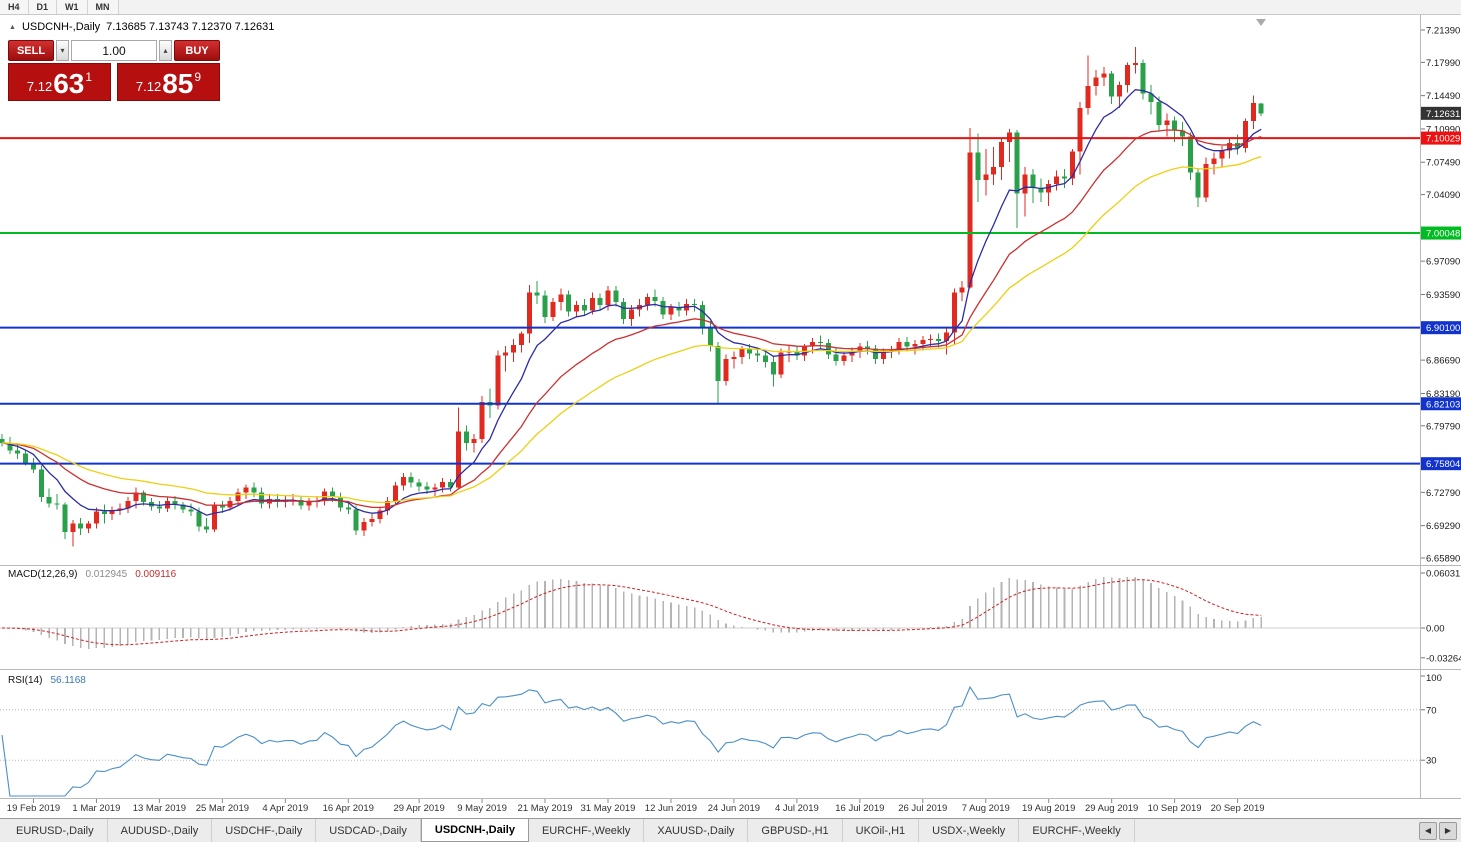 This screenshot has width=1461, height=842. I want to click on symbol-tab-gbpusd-h1: GBPUSD-,H1, so click(795, 830).